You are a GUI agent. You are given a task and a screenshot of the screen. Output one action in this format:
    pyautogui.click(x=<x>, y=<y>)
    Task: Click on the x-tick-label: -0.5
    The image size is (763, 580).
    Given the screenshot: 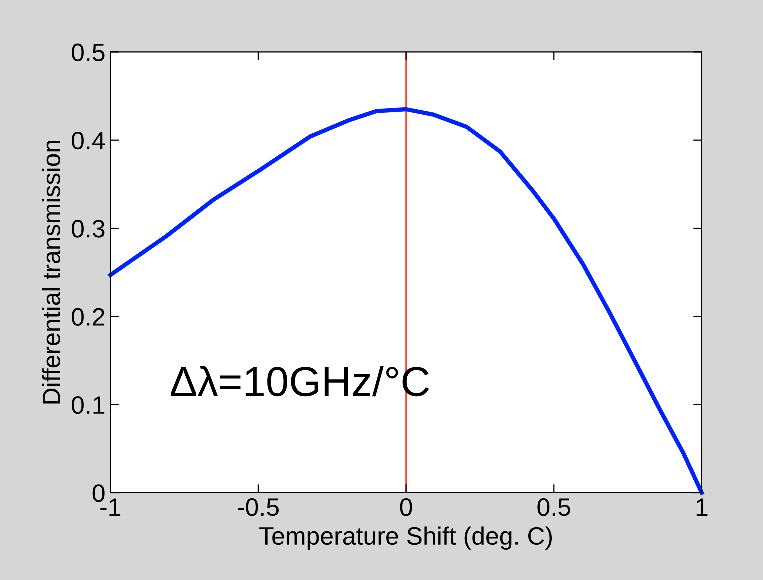 What is the action you would take?
    pyautogui.click(x=258, y=507)
    